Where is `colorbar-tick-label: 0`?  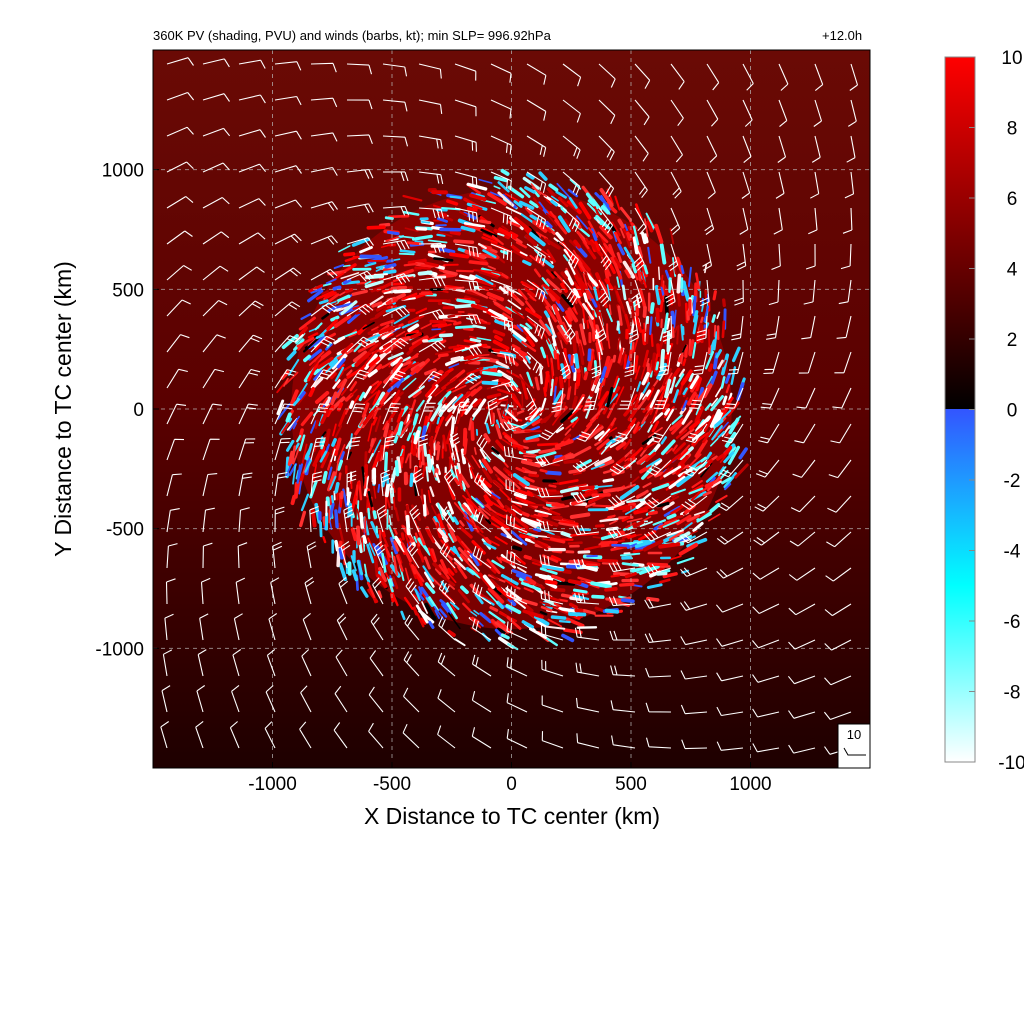
colorbar-tick-label: 0 is located at coordinates (1012, 411).